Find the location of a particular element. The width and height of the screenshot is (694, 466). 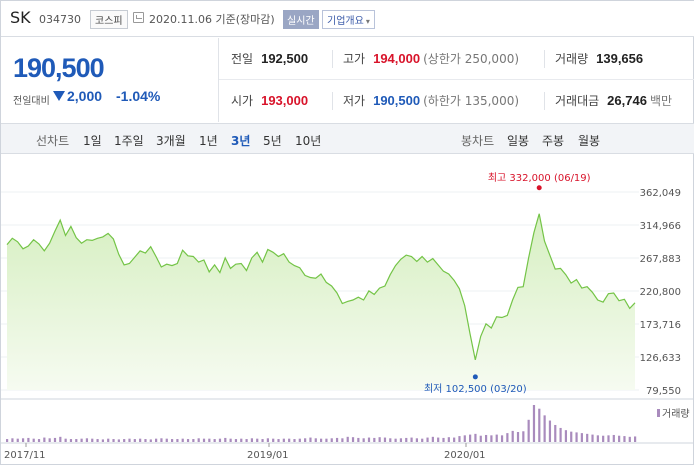

x-tick-label: 2019/01 is located at coordinates (268, 455).